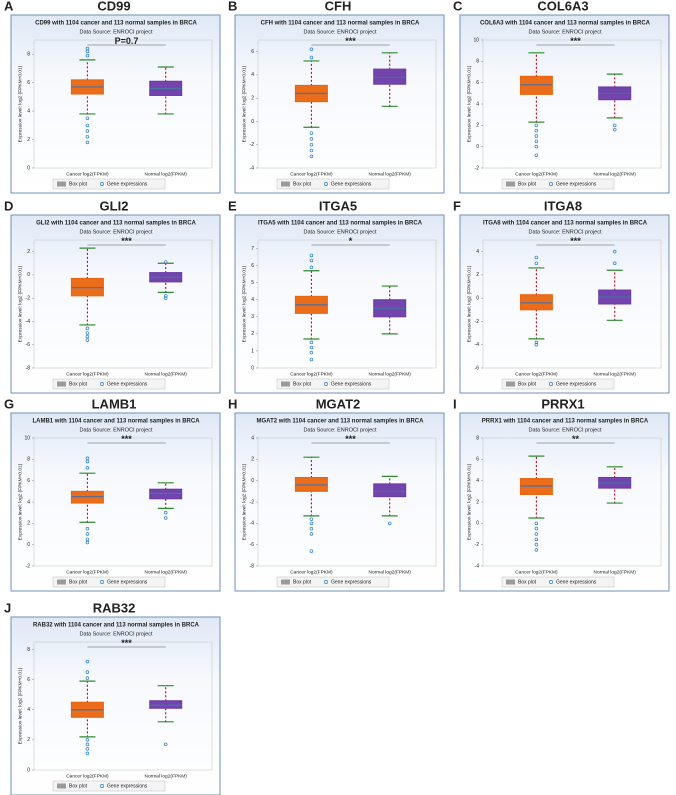 Image resolution: width=676 pixels, height=795 pixels. What do you see at coordinates (27, 438) in the screenshot?
I see `y-tick-label: 10` at bounding box center [27, 438].